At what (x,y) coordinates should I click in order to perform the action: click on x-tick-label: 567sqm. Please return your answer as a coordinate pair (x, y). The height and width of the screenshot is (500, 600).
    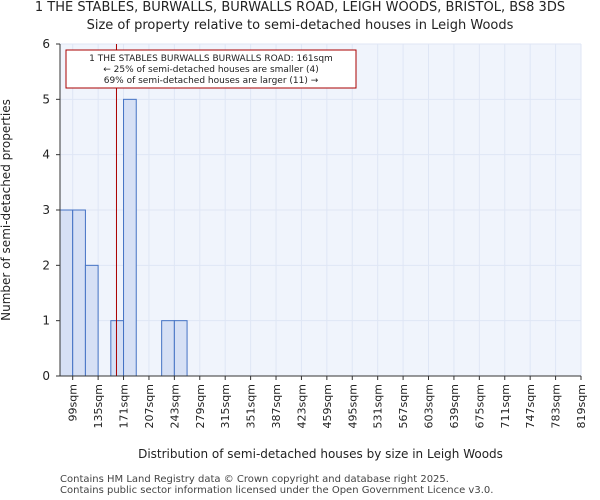
    Looking at the image, I should click on (403, 406).